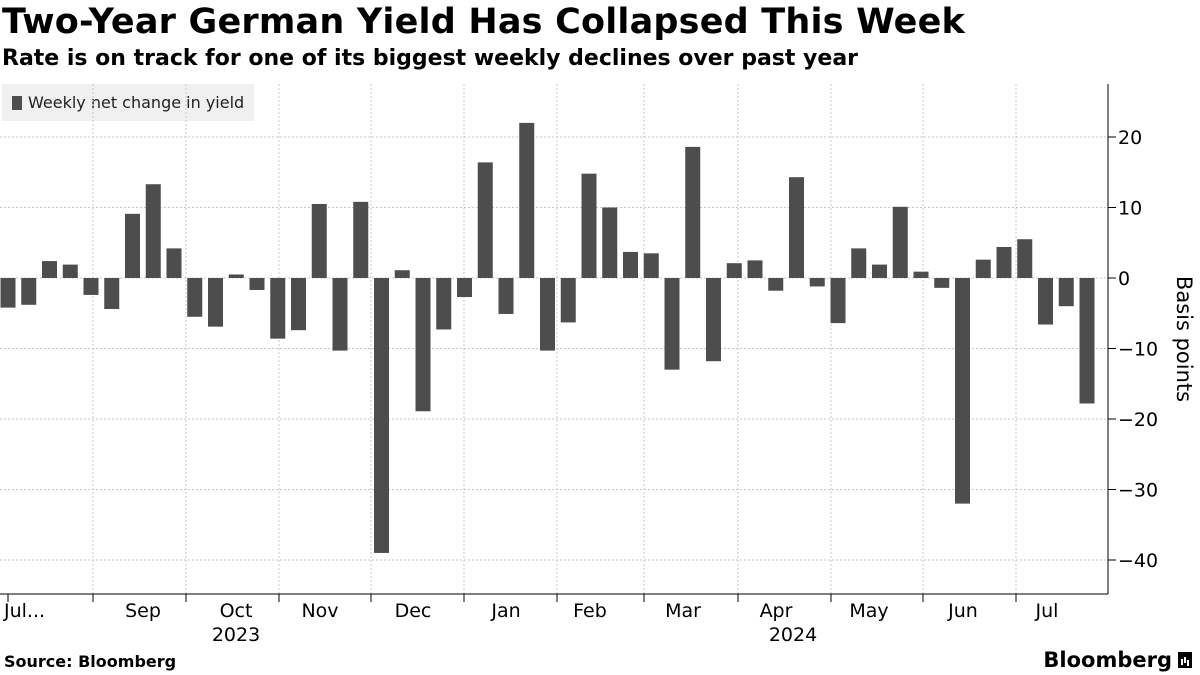 The height and width of the screenshot is (675, 1200). Describe the element at coordinates (1184, 339) in the screenshot. I see `y-axis-title: Basis points` at that location.